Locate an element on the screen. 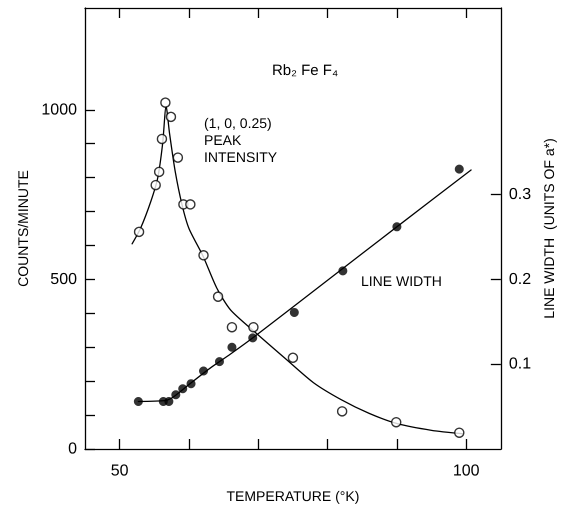 This screenshot has height=508, width=564. text: Rb₂ Fe F₄ is located at coordinates (305, 70).